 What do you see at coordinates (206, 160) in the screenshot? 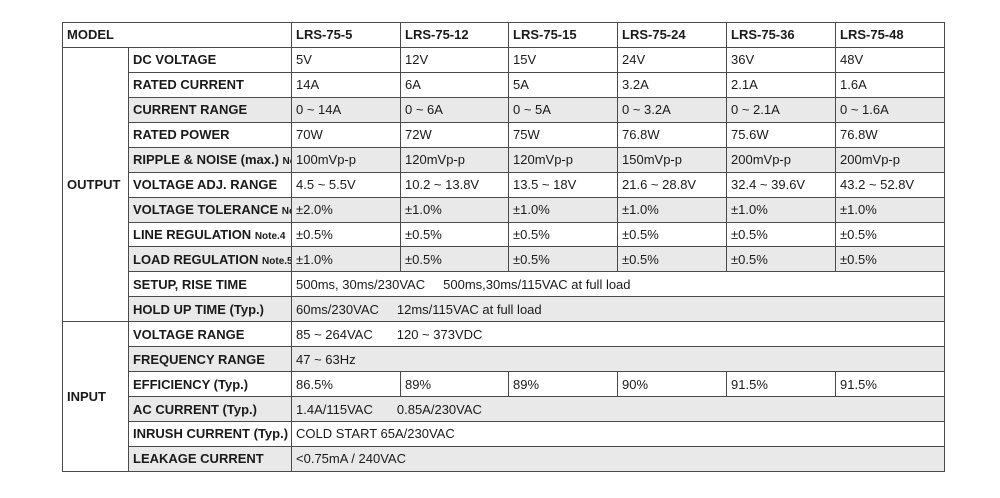
I see `row-label-text: RIPPLE & NOISE (max.)` at bounding box center [206, 160].